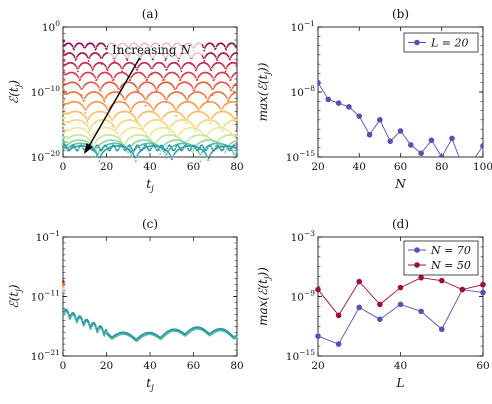 Image resolution: width=492 pixels, height=404 pixels. What do you see at coordinates (45, 156) in the screenshot?
I see `y-tick-label-a: 10−20` at bounding box center [45, 156].